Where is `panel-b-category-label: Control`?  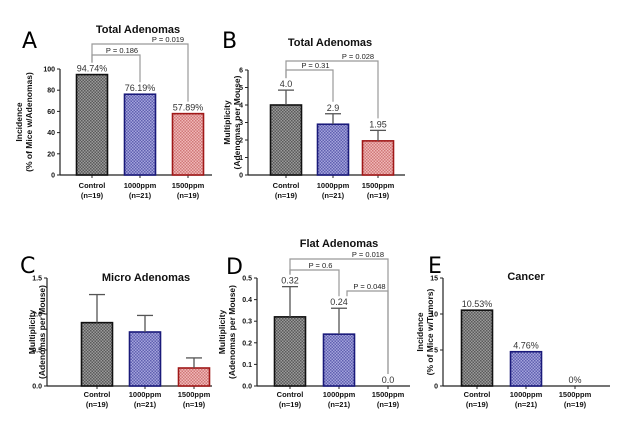
panel-b-category-label: Control is located at coordinates (286, 185).